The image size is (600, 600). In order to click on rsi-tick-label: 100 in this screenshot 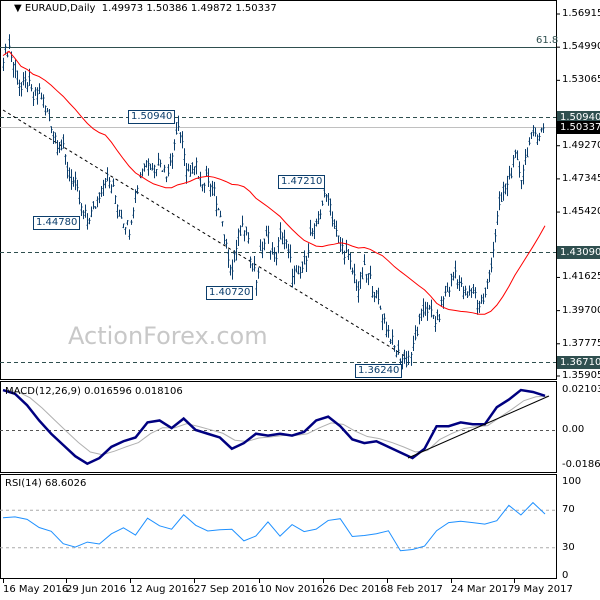, I will do `click(572, 481)`.